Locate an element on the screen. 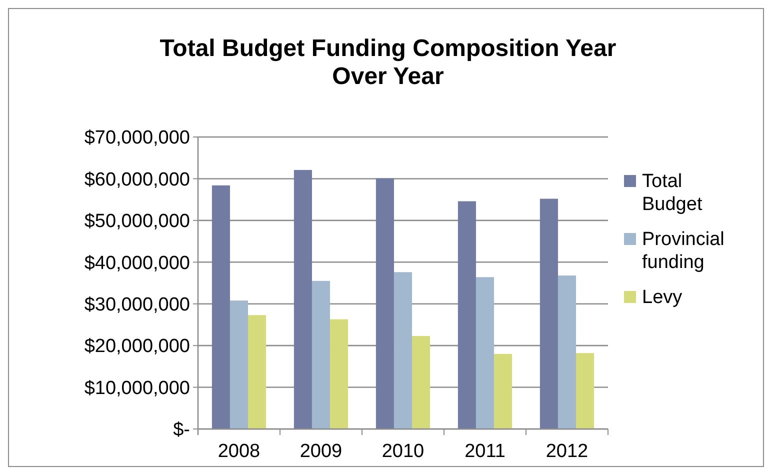  y-tick-label: $60,000,000 is located at coordinates (137, 179).